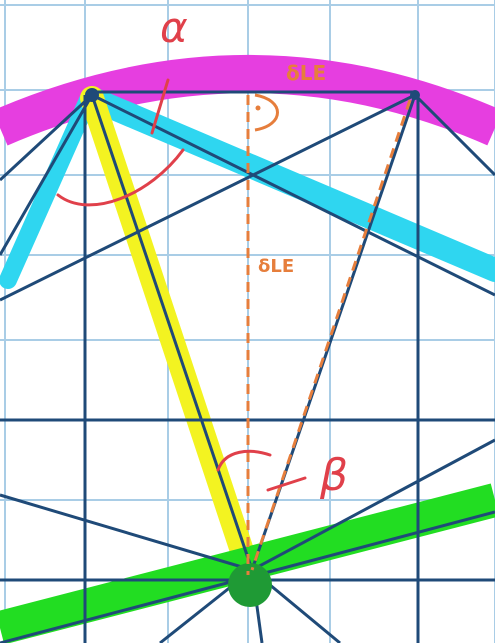  I want to click on magenta-arc-band, so click(247, 100).